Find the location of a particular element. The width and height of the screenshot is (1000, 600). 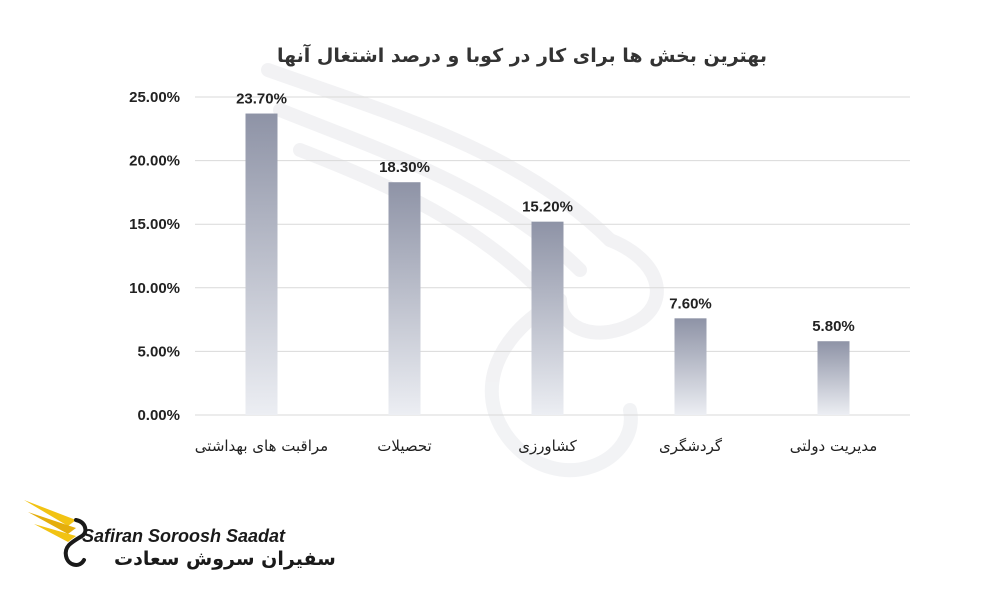

data-label: 18.30% is located at coordinates (404, 167).